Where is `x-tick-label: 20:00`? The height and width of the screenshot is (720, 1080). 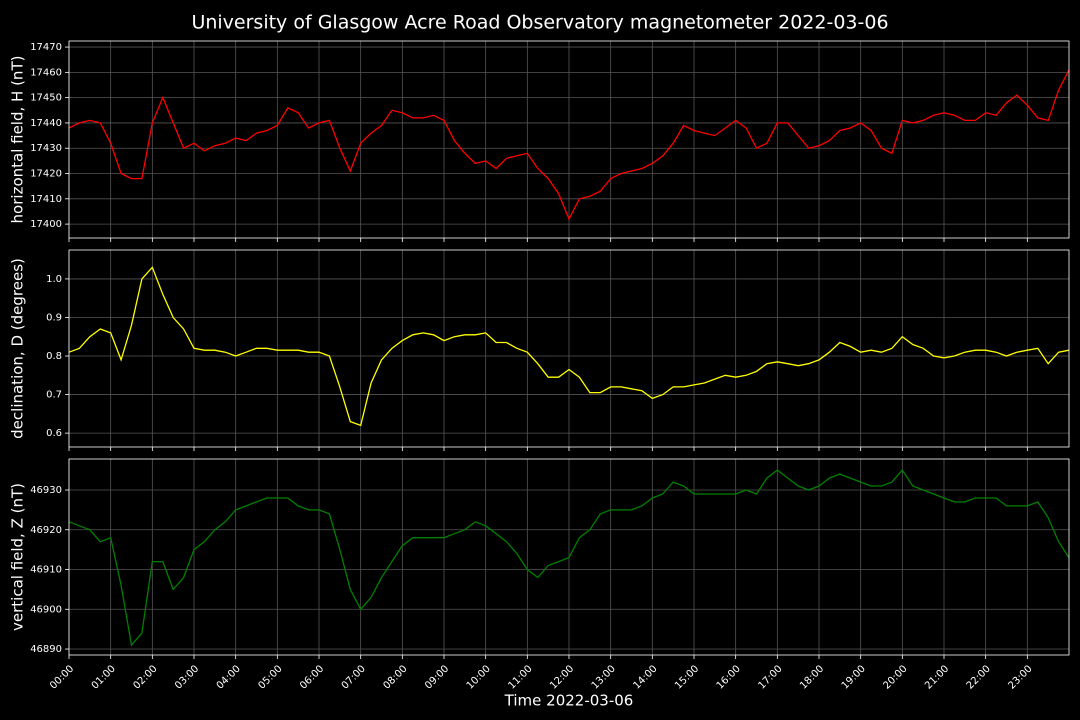
x-tick-label: 20:00 is located at coordinates (895, 677).